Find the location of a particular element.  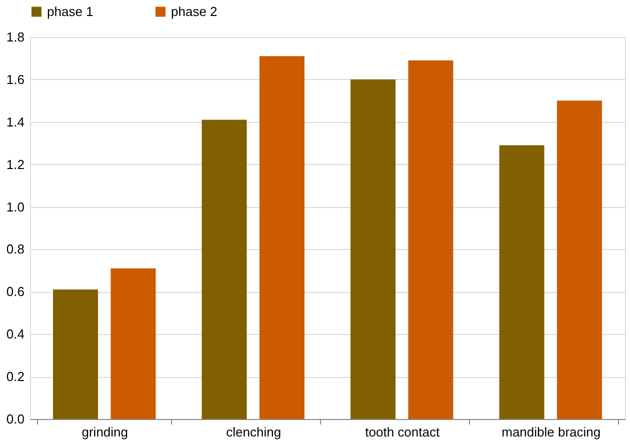

y-tick-label: 1.2 is located at coordinates (15, 164).